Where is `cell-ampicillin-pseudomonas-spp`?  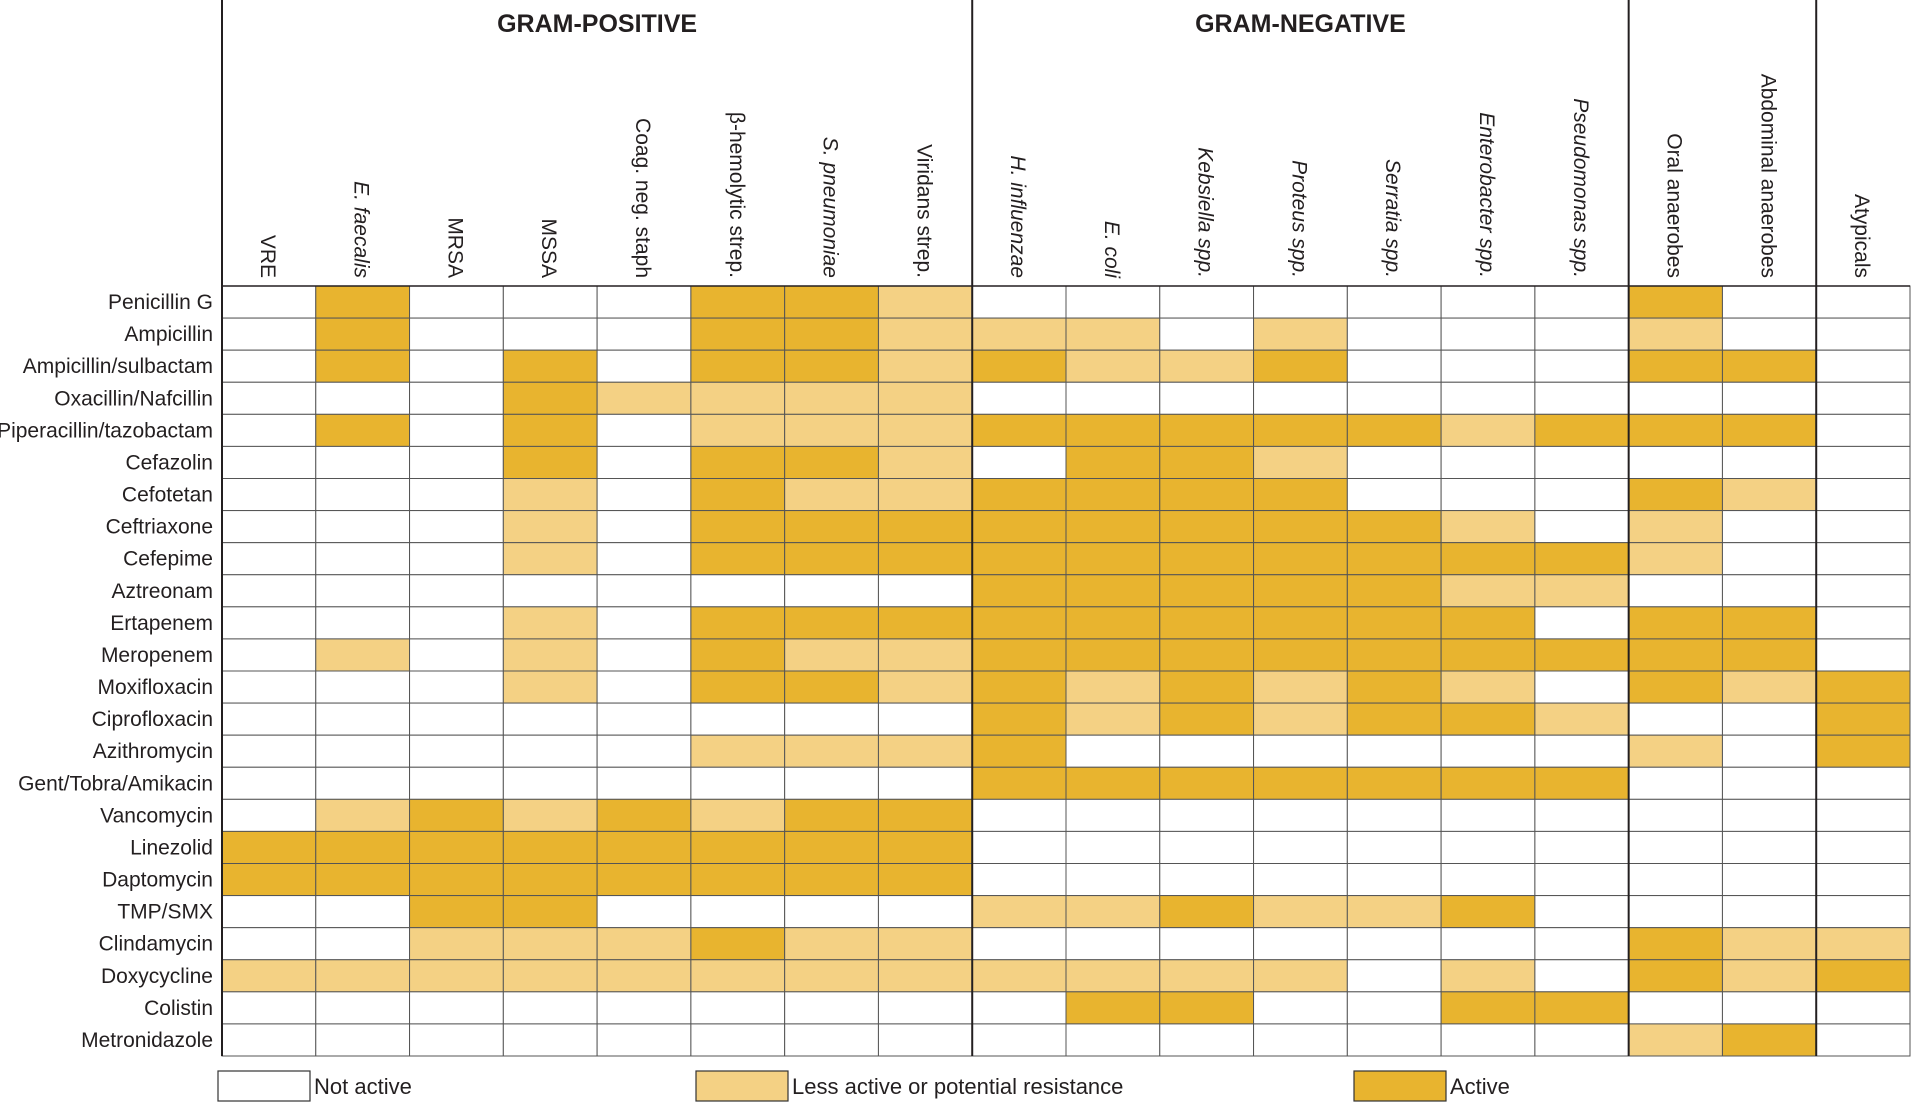
cell-ampicillin-pseudomonas-spp is located at coordinates (1582, 334).